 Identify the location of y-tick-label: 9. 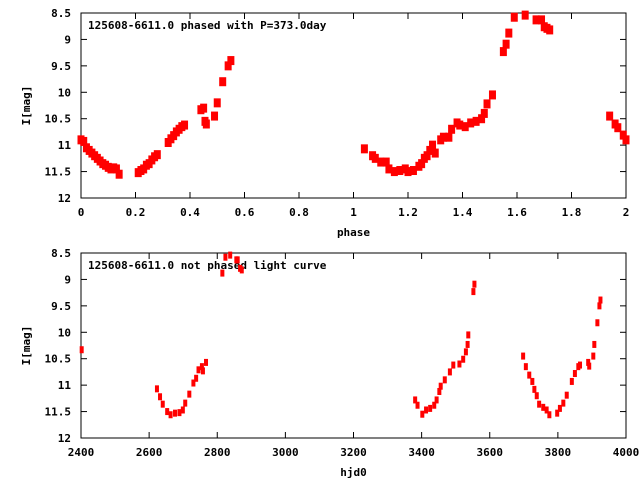
(67, 39).